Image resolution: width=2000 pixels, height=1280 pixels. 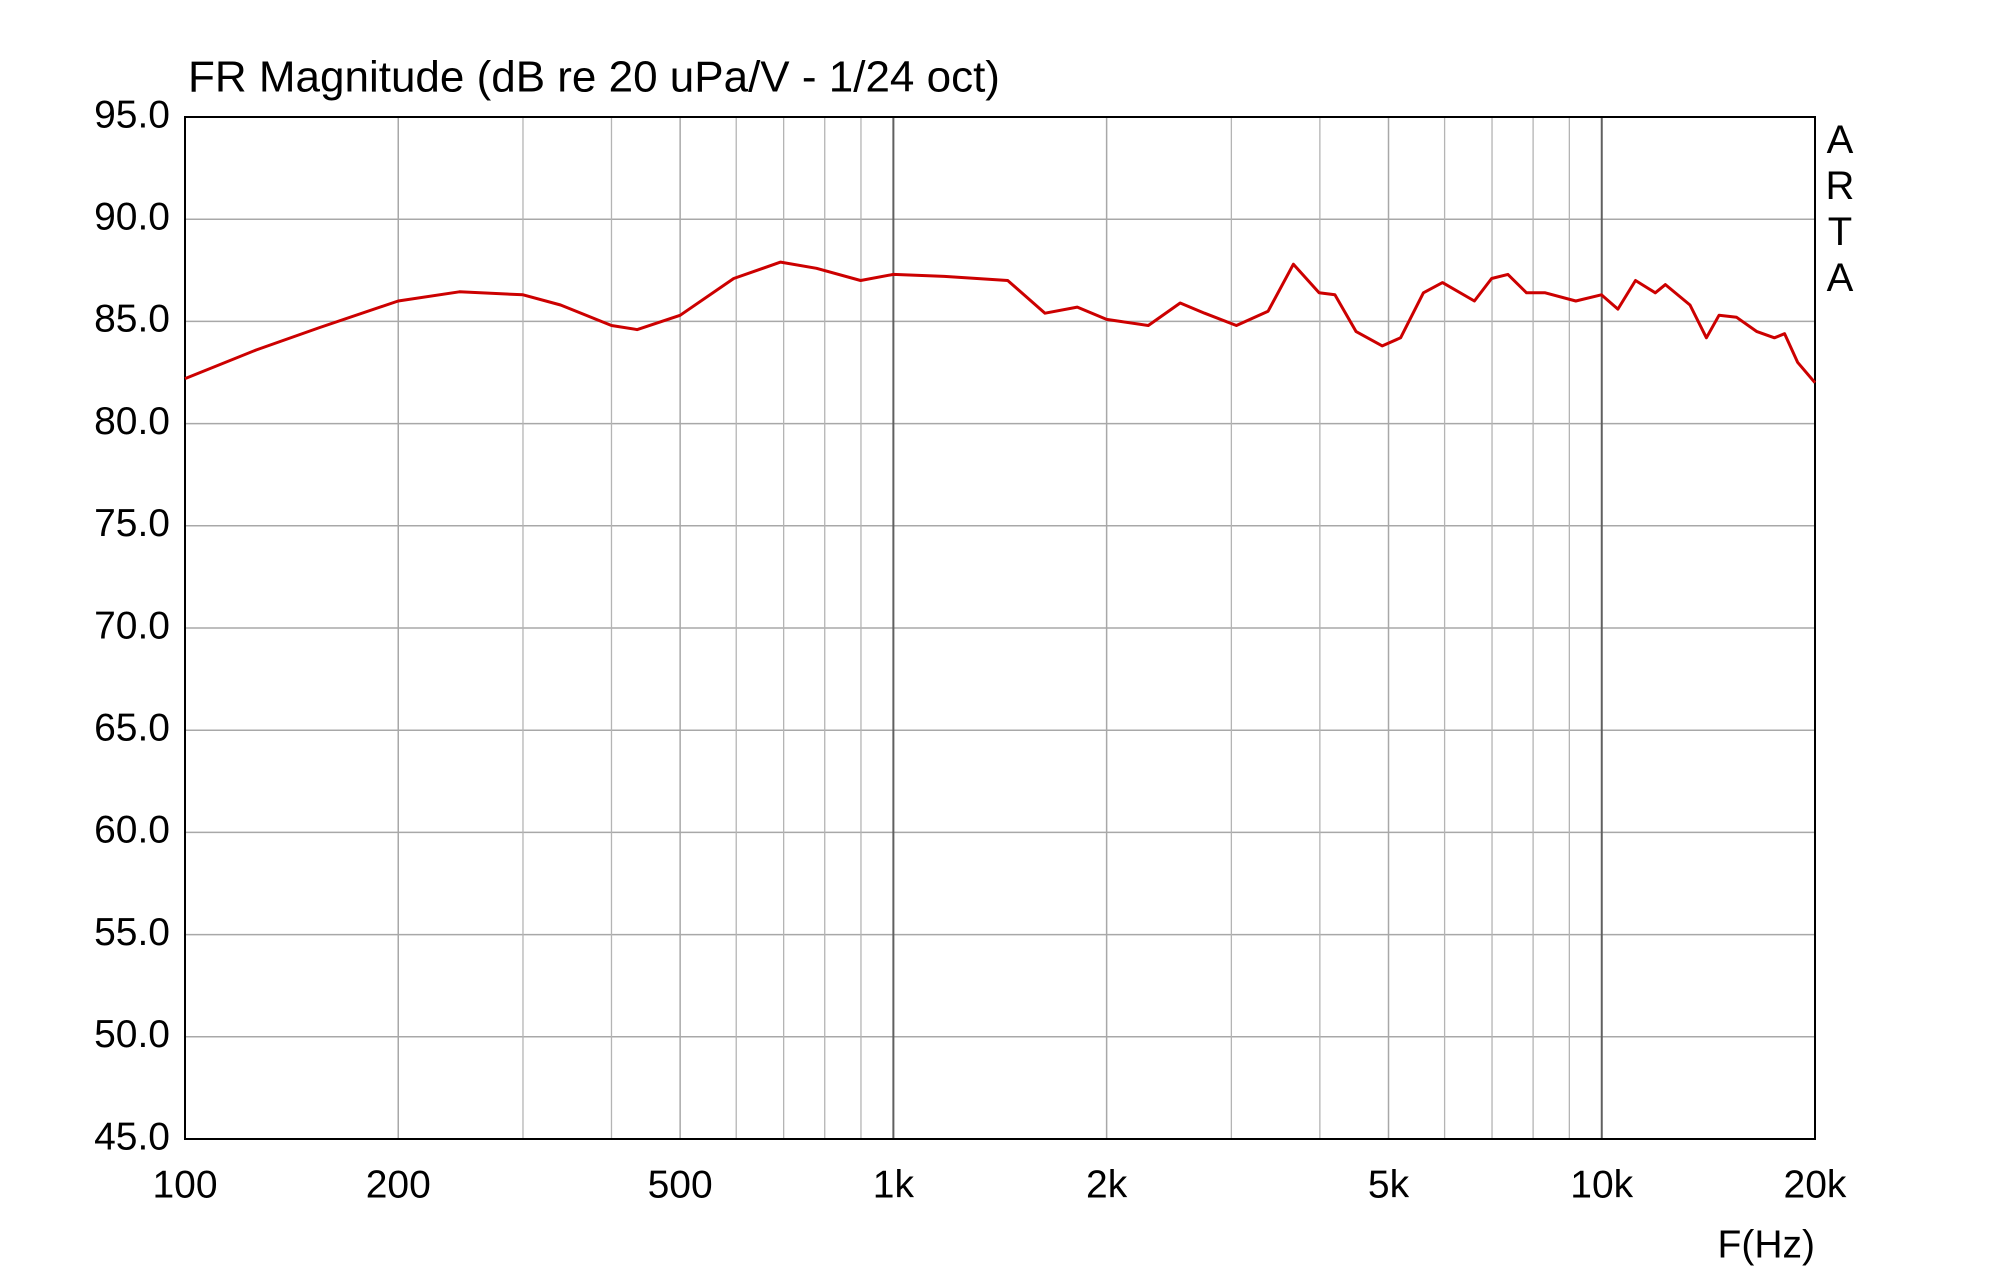 I want to click on y-tick-label: 60.0, so click(x=132, y=830).